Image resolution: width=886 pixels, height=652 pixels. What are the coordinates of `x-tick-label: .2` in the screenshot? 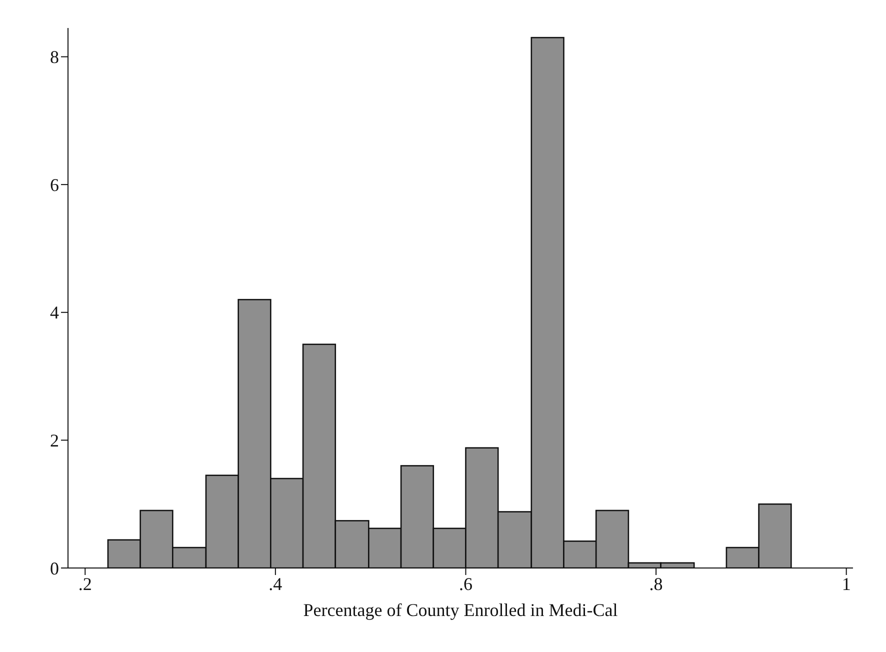 It's located at (85, 584).